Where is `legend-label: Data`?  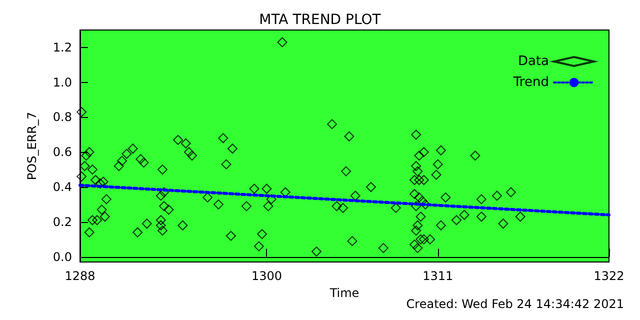 legend-label: Data is located at coordinates (533, 61).